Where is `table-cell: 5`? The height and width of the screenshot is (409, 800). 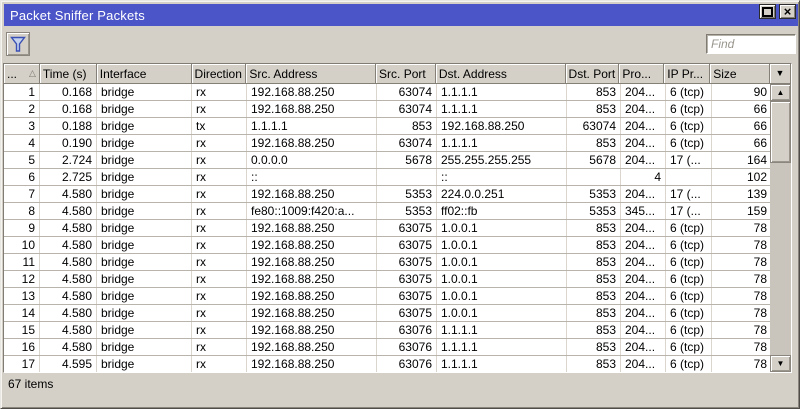 table-cell: 5 is located at coordinates (22, 160).